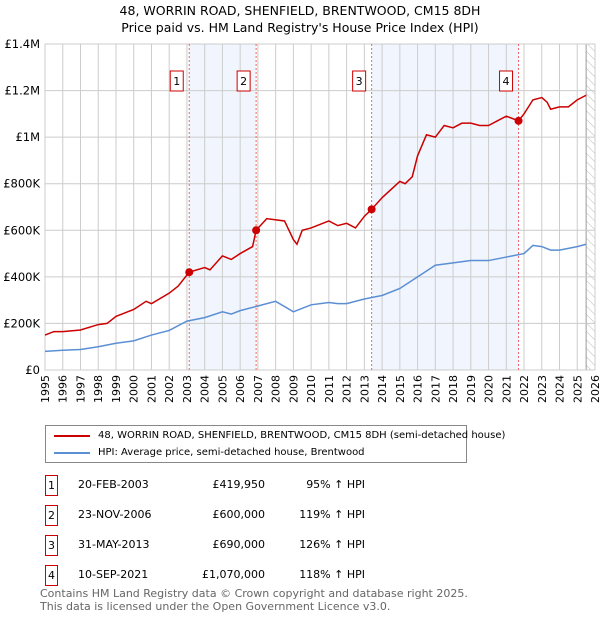  Describe the element at coordinates (115, 514) in the screenshot. I see `sale-date: 23-NOV-2006` at that location.